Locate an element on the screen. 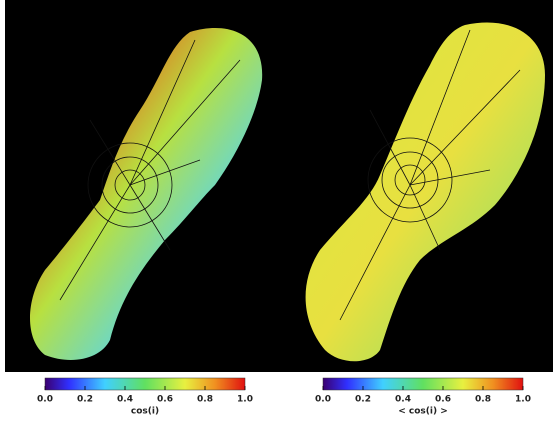  colorbar-label: cos(i) is located at coordinates (145, 412).